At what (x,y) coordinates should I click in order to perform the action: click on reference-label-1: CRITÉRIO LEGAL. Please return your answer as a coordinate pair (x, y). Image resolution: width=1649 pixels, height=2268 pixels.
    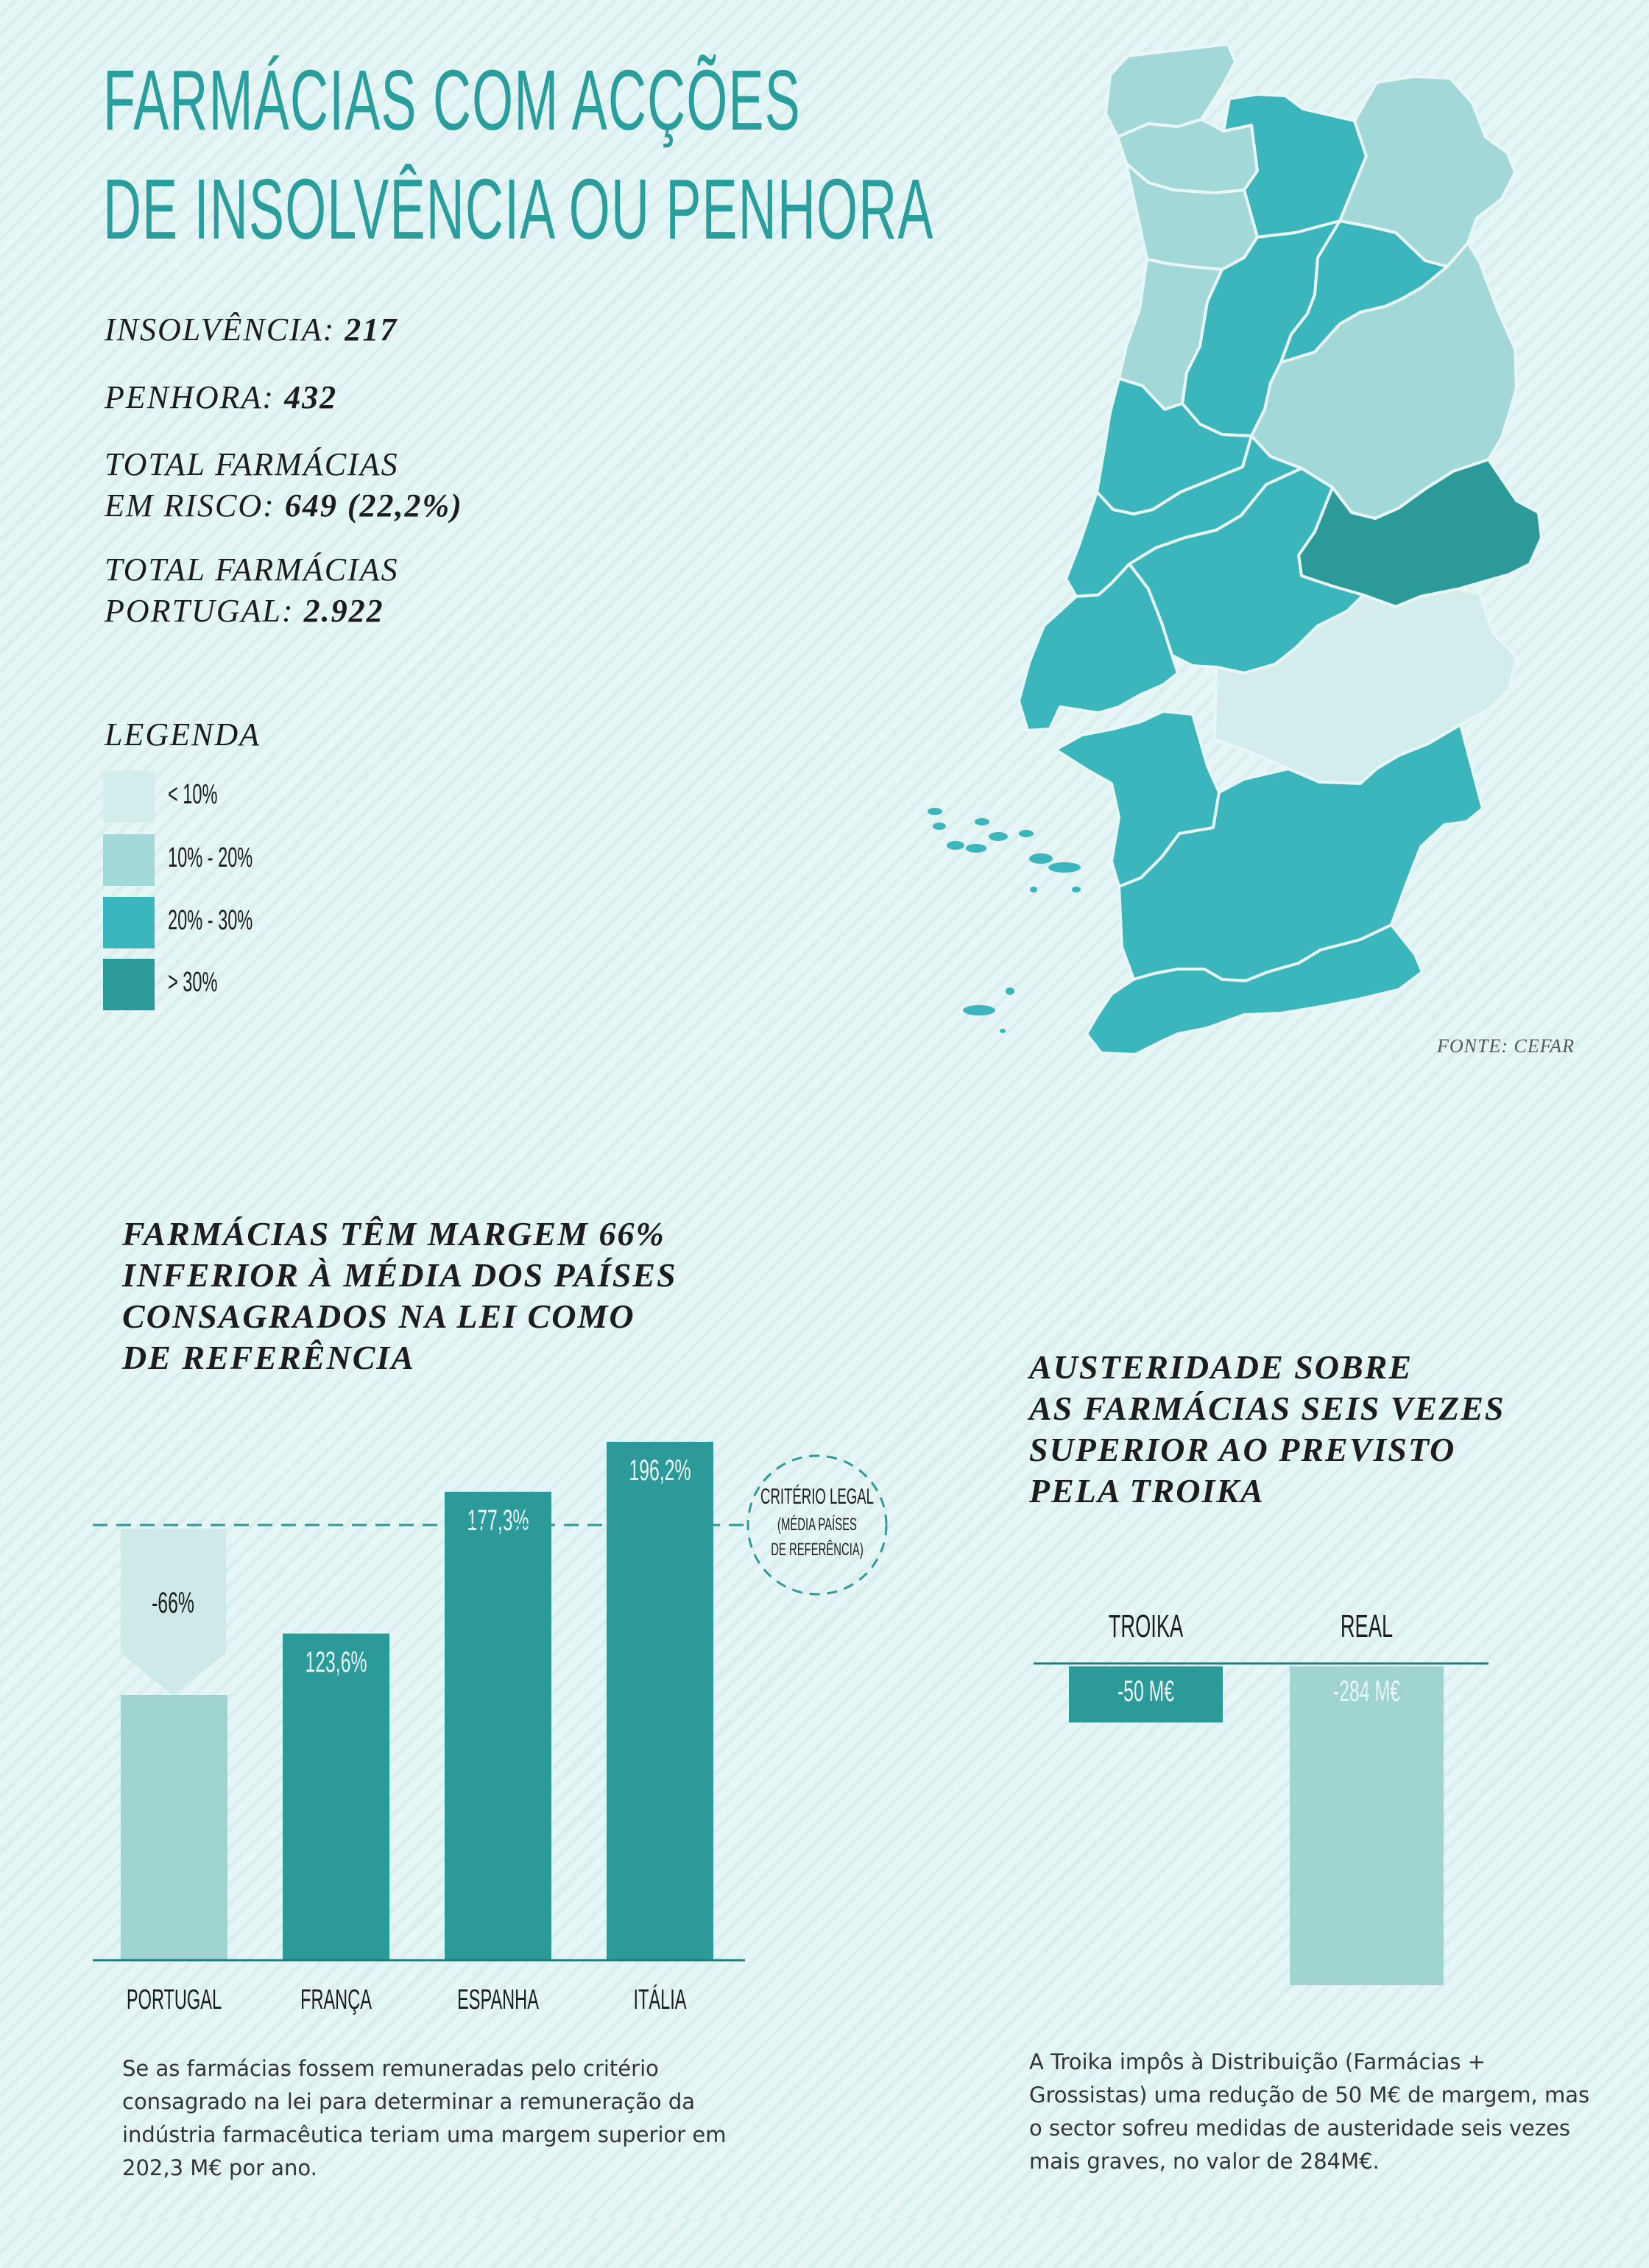
    Looking at the image, I should click on (817, 1496).